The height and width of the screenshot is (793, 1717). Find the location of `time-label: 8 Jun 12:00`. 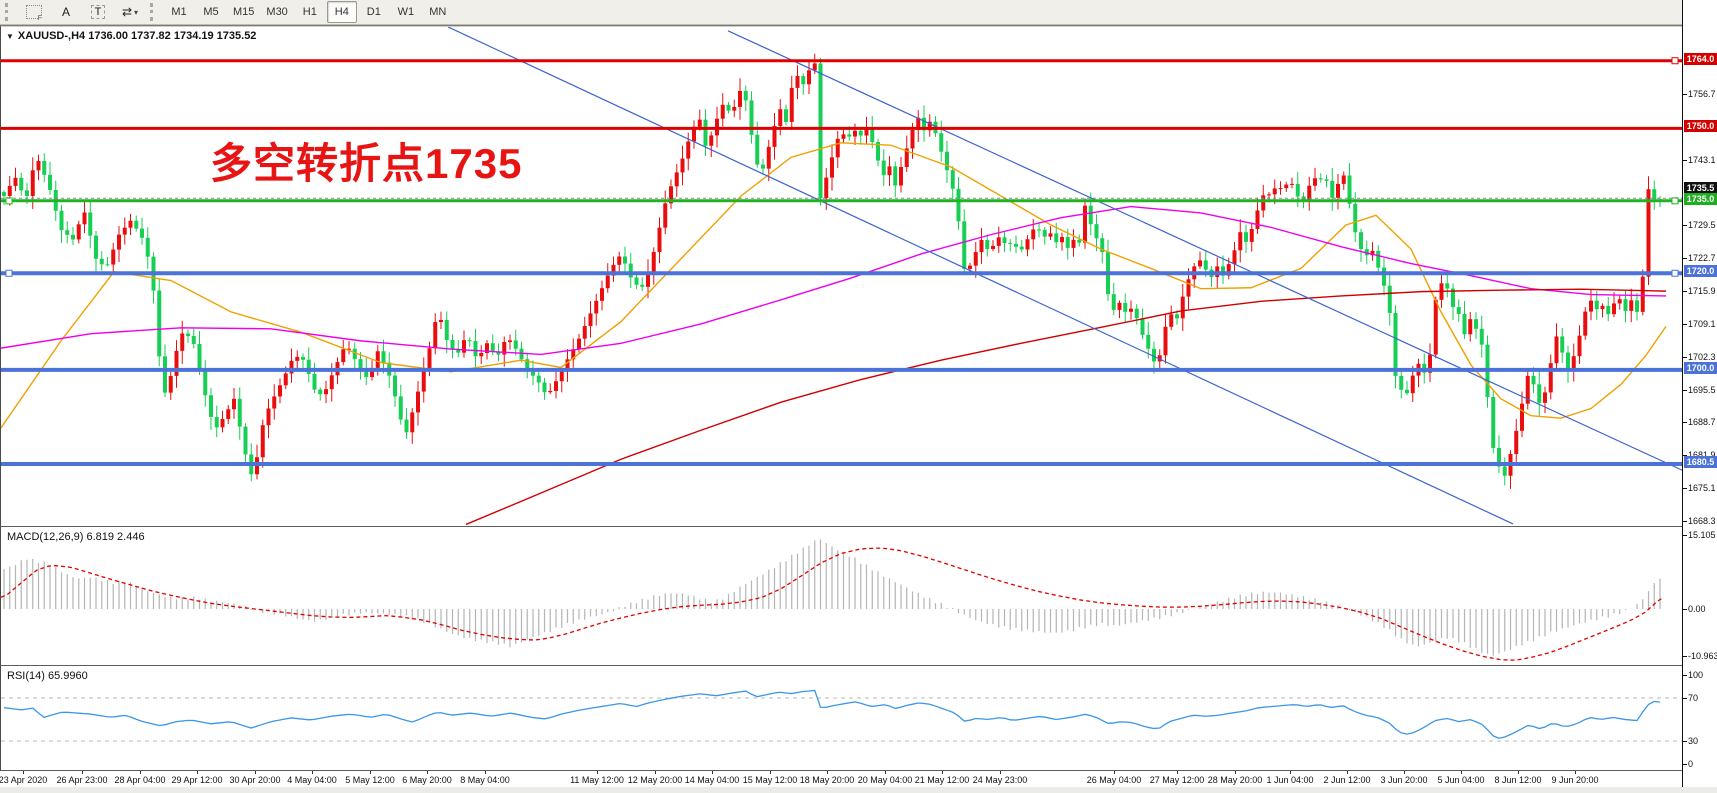

time-label: 8 Jun 12:00 is located at coordinates (1518, 780).